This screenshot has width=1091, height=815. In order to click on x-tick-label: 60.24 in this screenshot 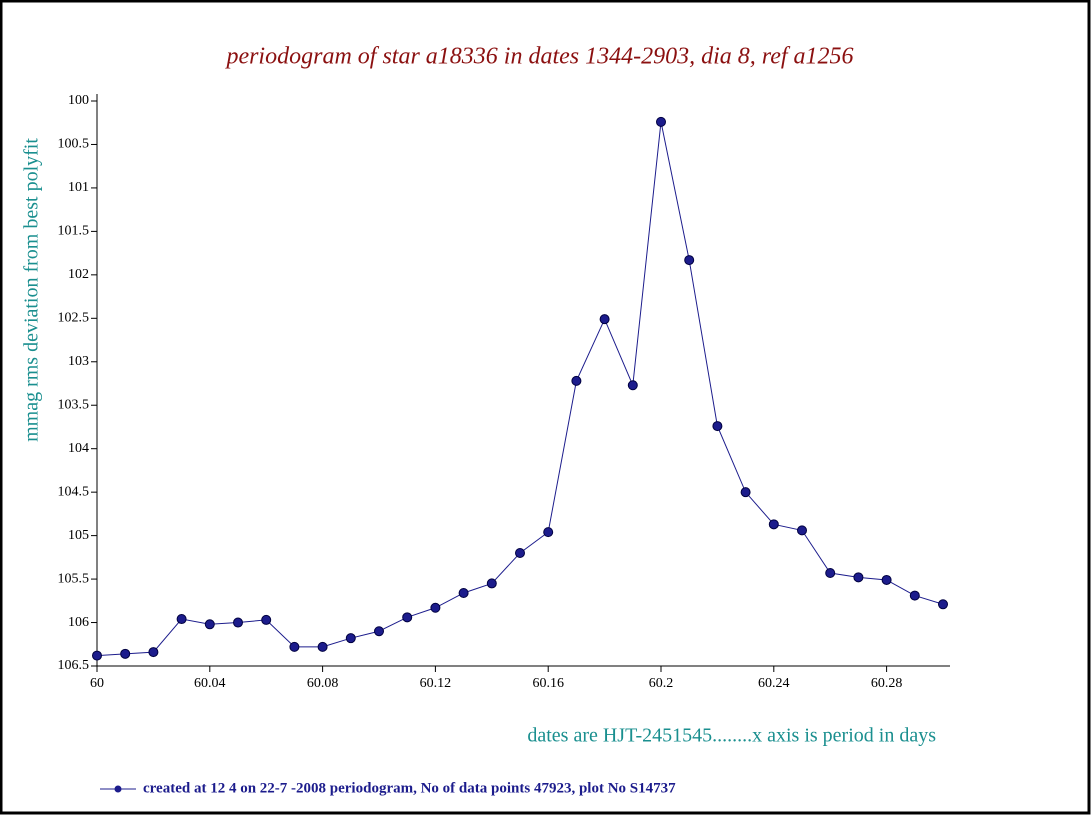, I will do `click(774, 683)`.